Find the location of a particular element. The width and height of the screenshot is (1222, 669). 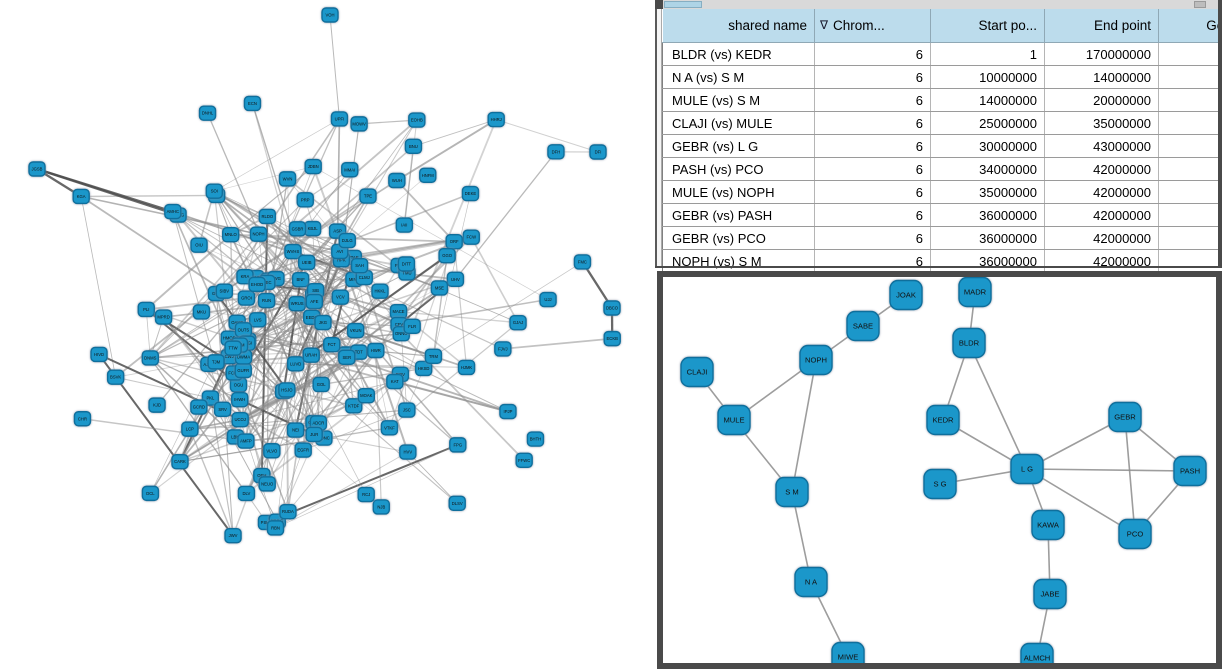

subnetwork-node-pco: PCO is located at coordinates (1135, 534).